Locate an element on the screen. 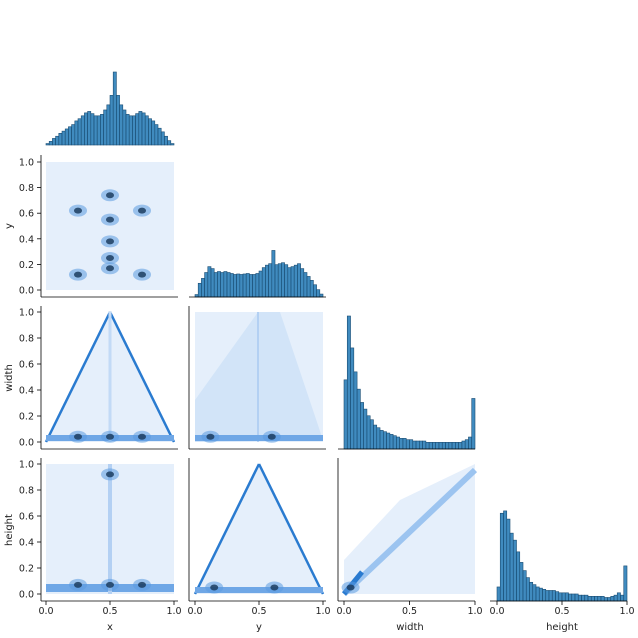  y-ticks: 0.0 0.2 0.4 0.6 0.8 1.0 is located at coordinates (30, 378).